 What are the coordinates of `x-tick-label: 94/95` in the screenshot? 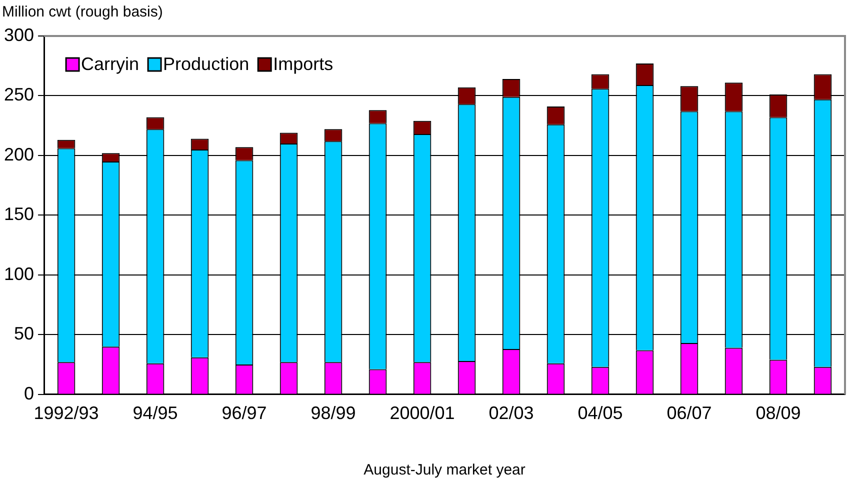 It's located at (155, 413).